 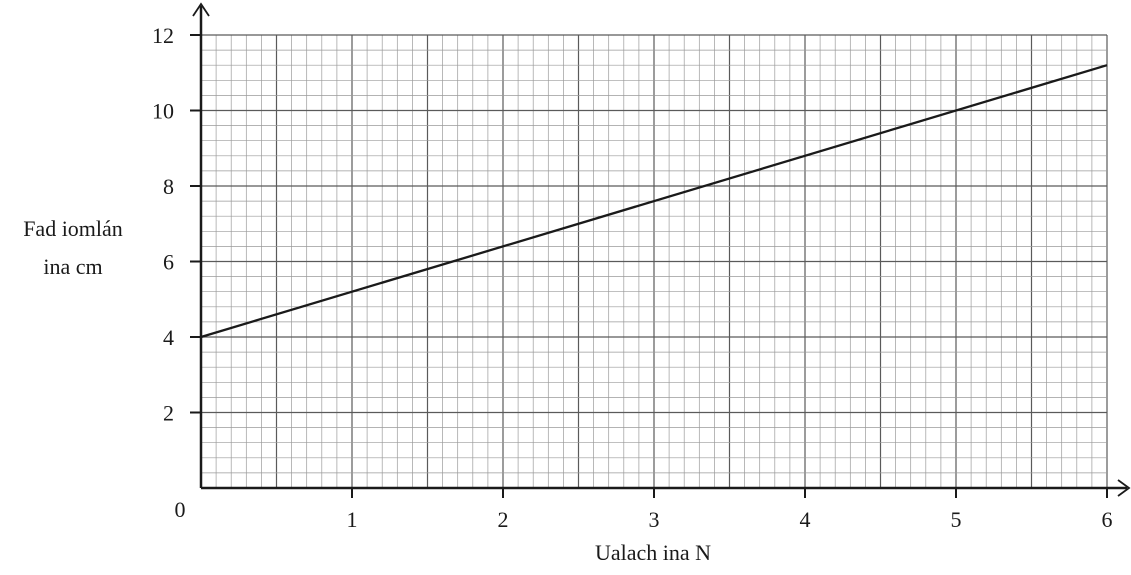 What do you see at coordinates (168, 413) in the screenshot?
I see `y-tick-label: 2` at bounding box center [168, 413].